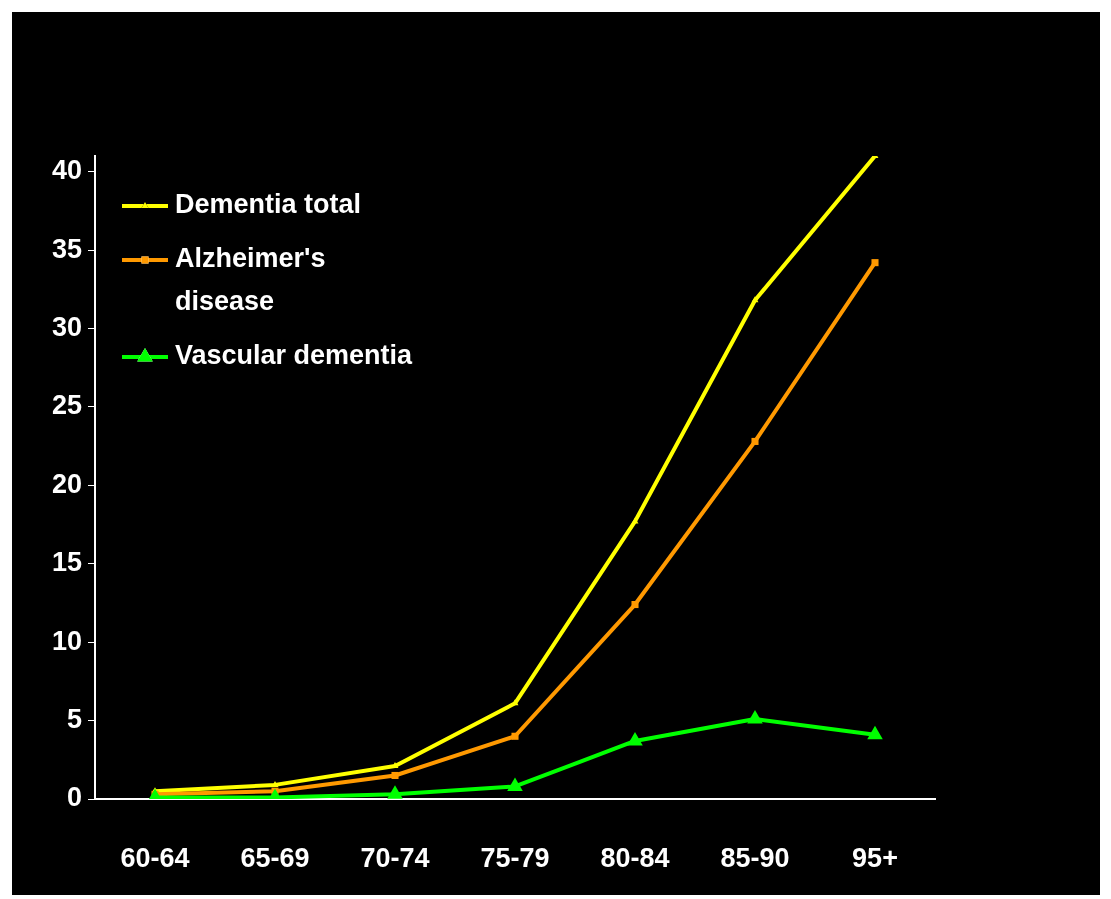 The width and height of the screenshot is (1111, 899). Describe the element at coordinates (66, 640) in the screenshot. I see `y-tick-label: 10` at that location.